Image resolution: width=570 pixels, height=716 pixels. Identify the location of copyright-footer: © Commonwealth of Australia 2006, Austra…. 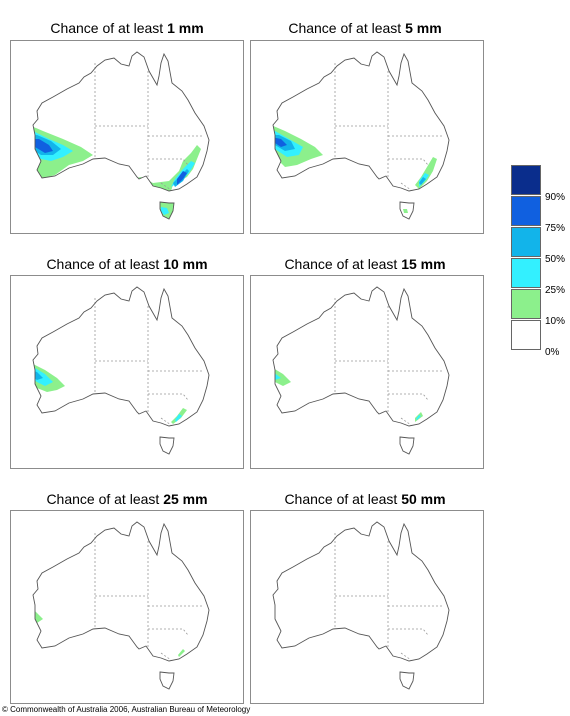
(126, 709).